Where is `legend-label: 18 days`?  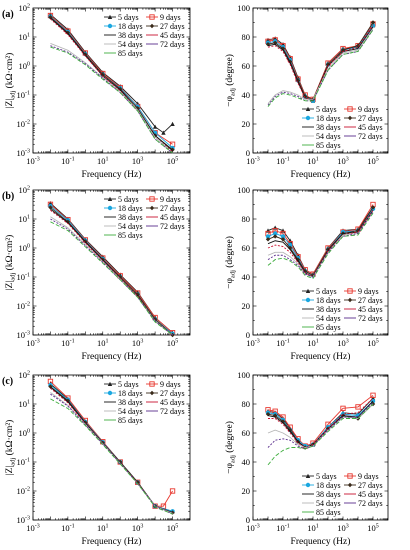
legend-label: 18 days is located at coordinates (130, 26).